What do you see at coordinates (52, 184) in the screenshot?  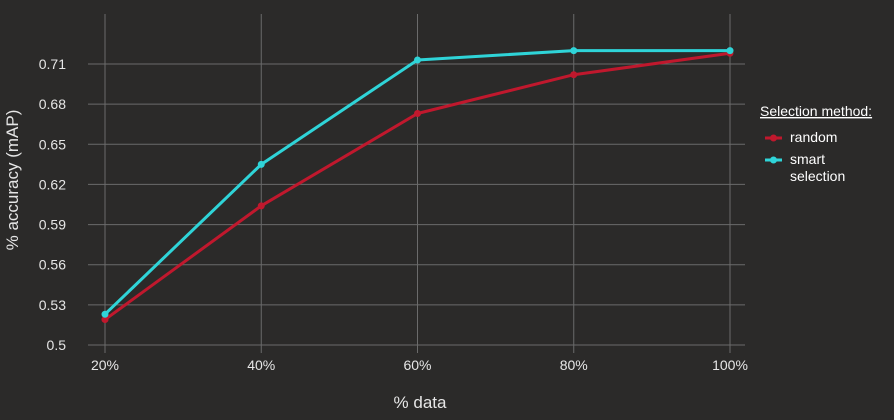 I see `y-tick-label: 0.62` at bounding box center [52, 184].